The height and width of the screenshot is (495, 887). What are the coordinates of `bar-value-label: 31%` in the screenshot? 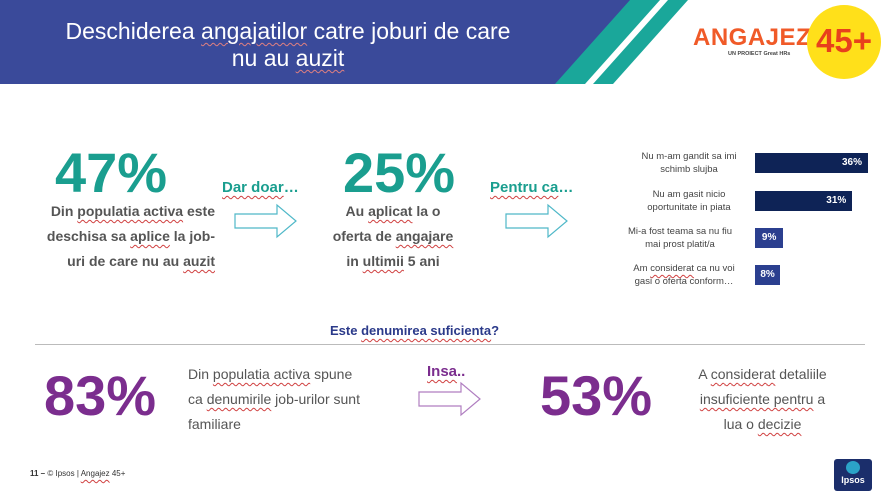 It's located at (836, 200).